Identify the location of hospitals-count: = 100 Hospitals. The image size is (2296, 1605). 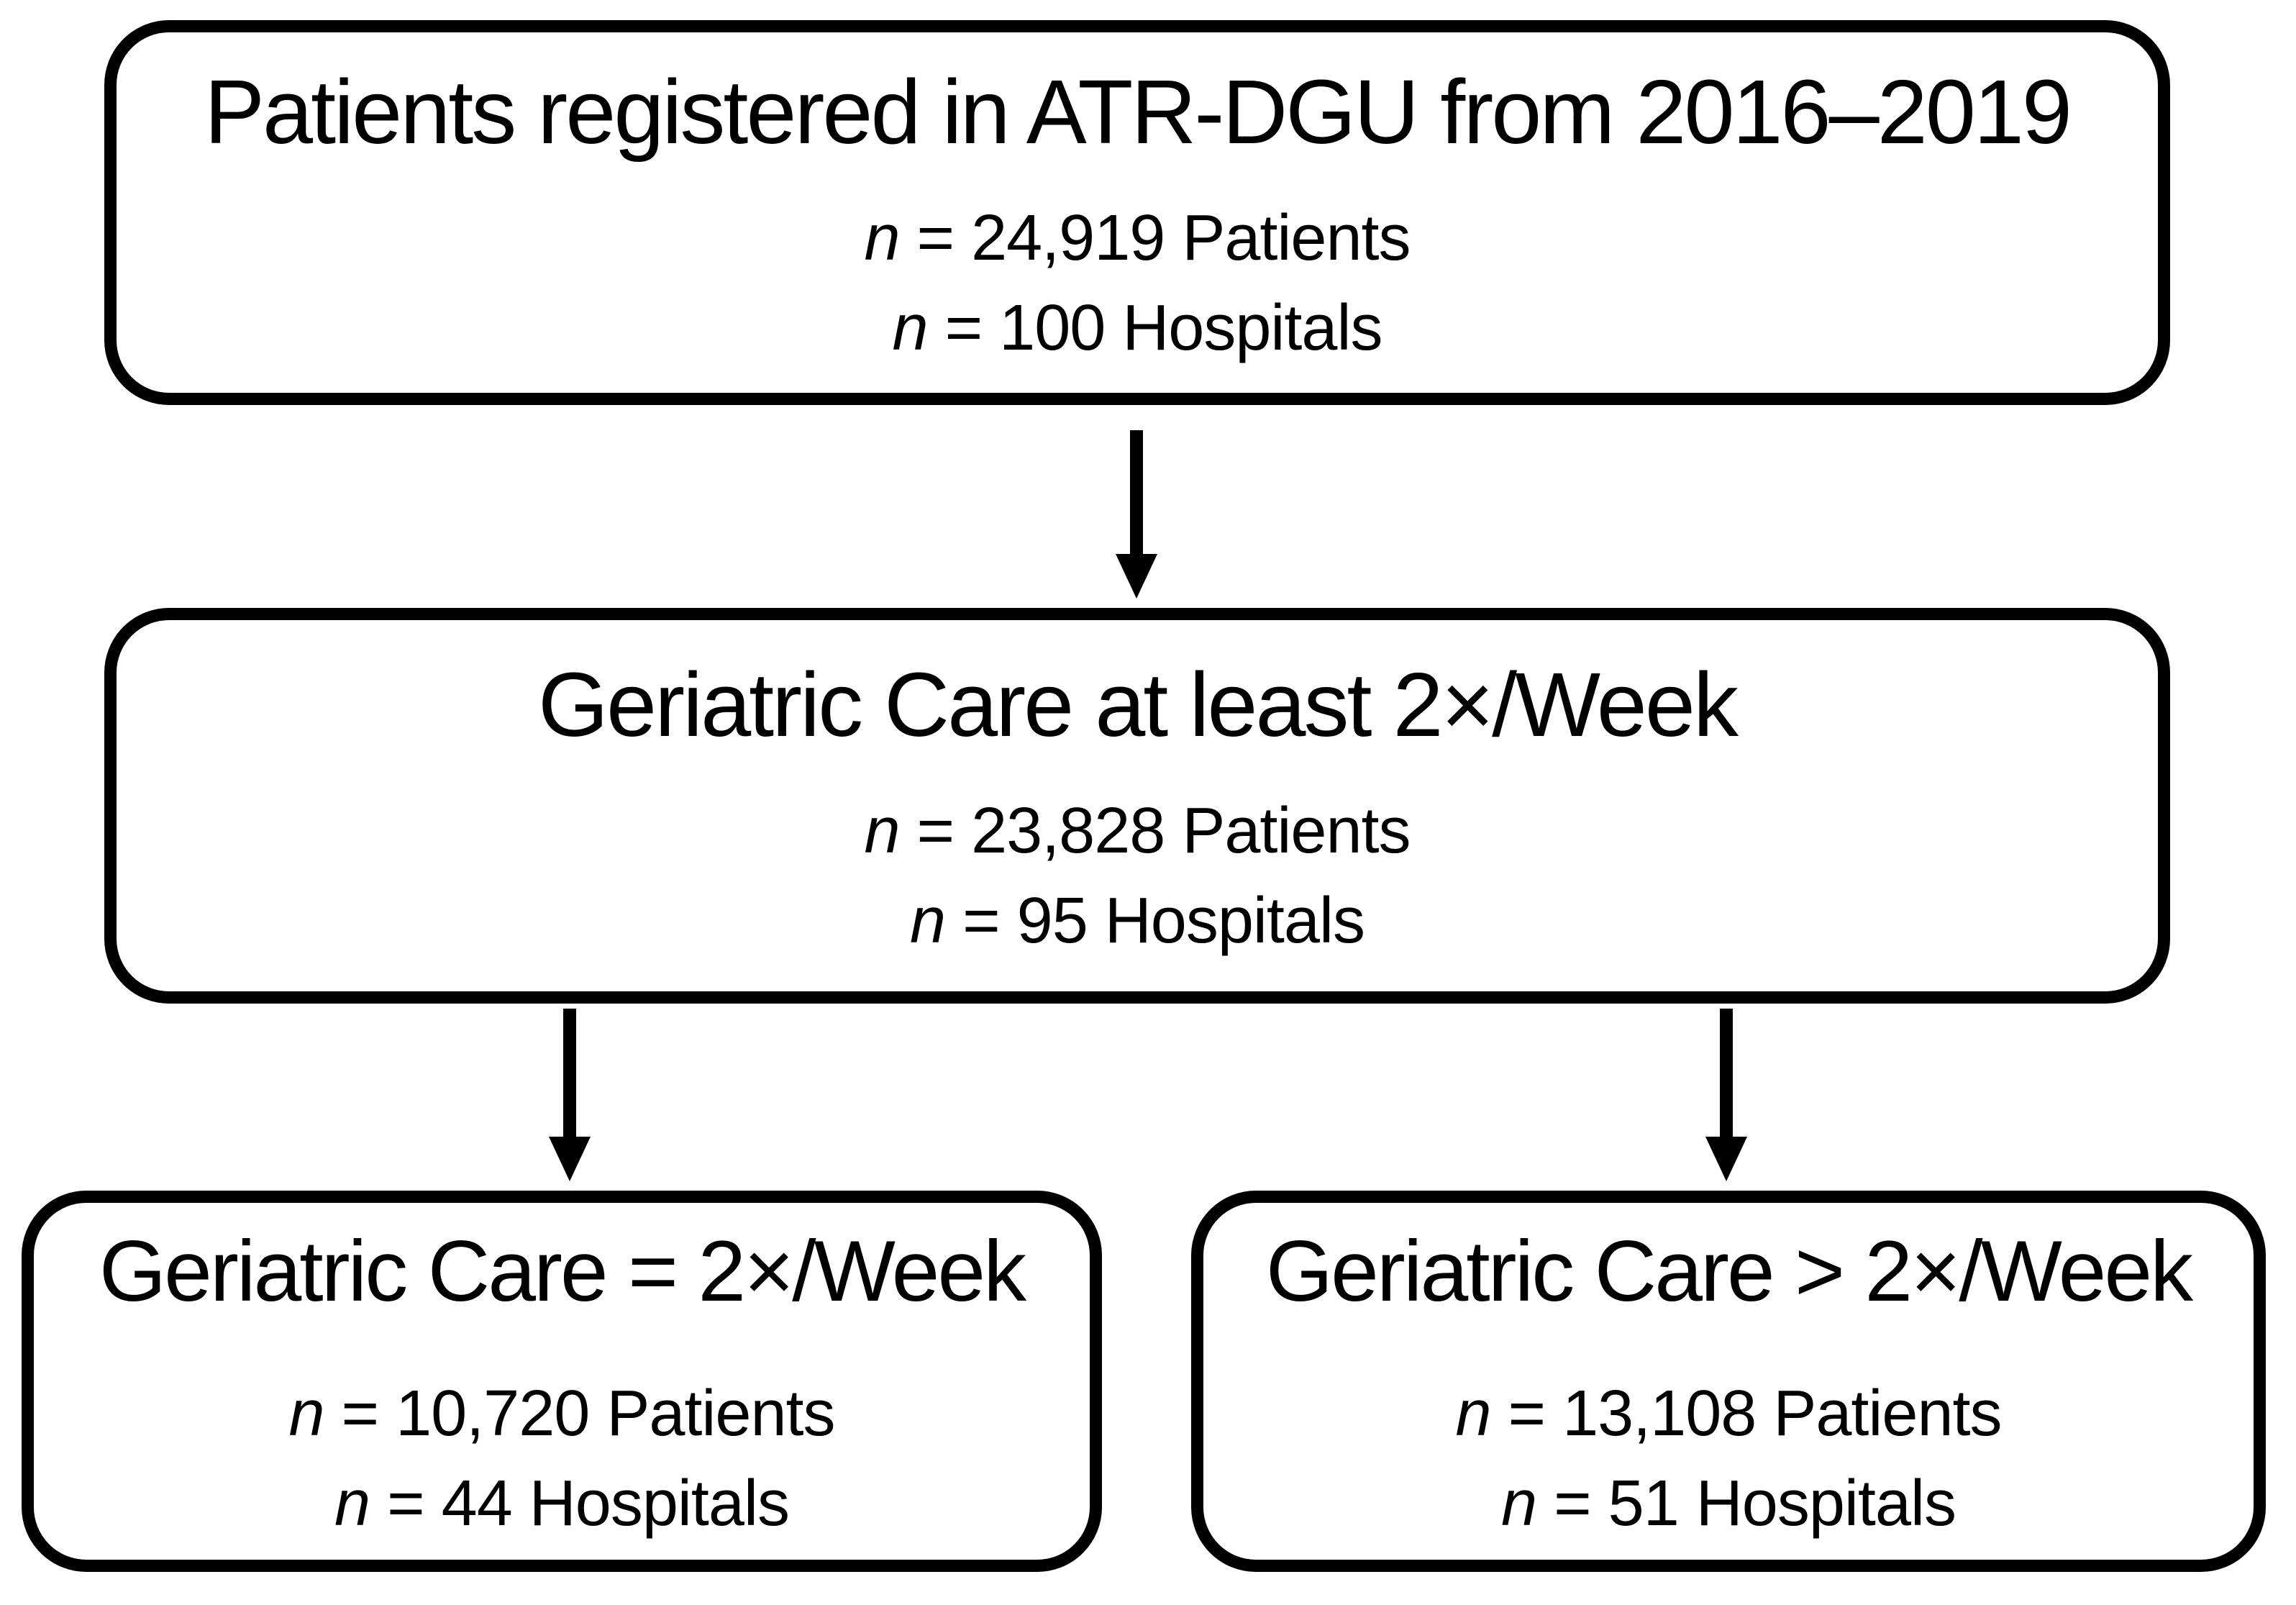
(1155, 327).